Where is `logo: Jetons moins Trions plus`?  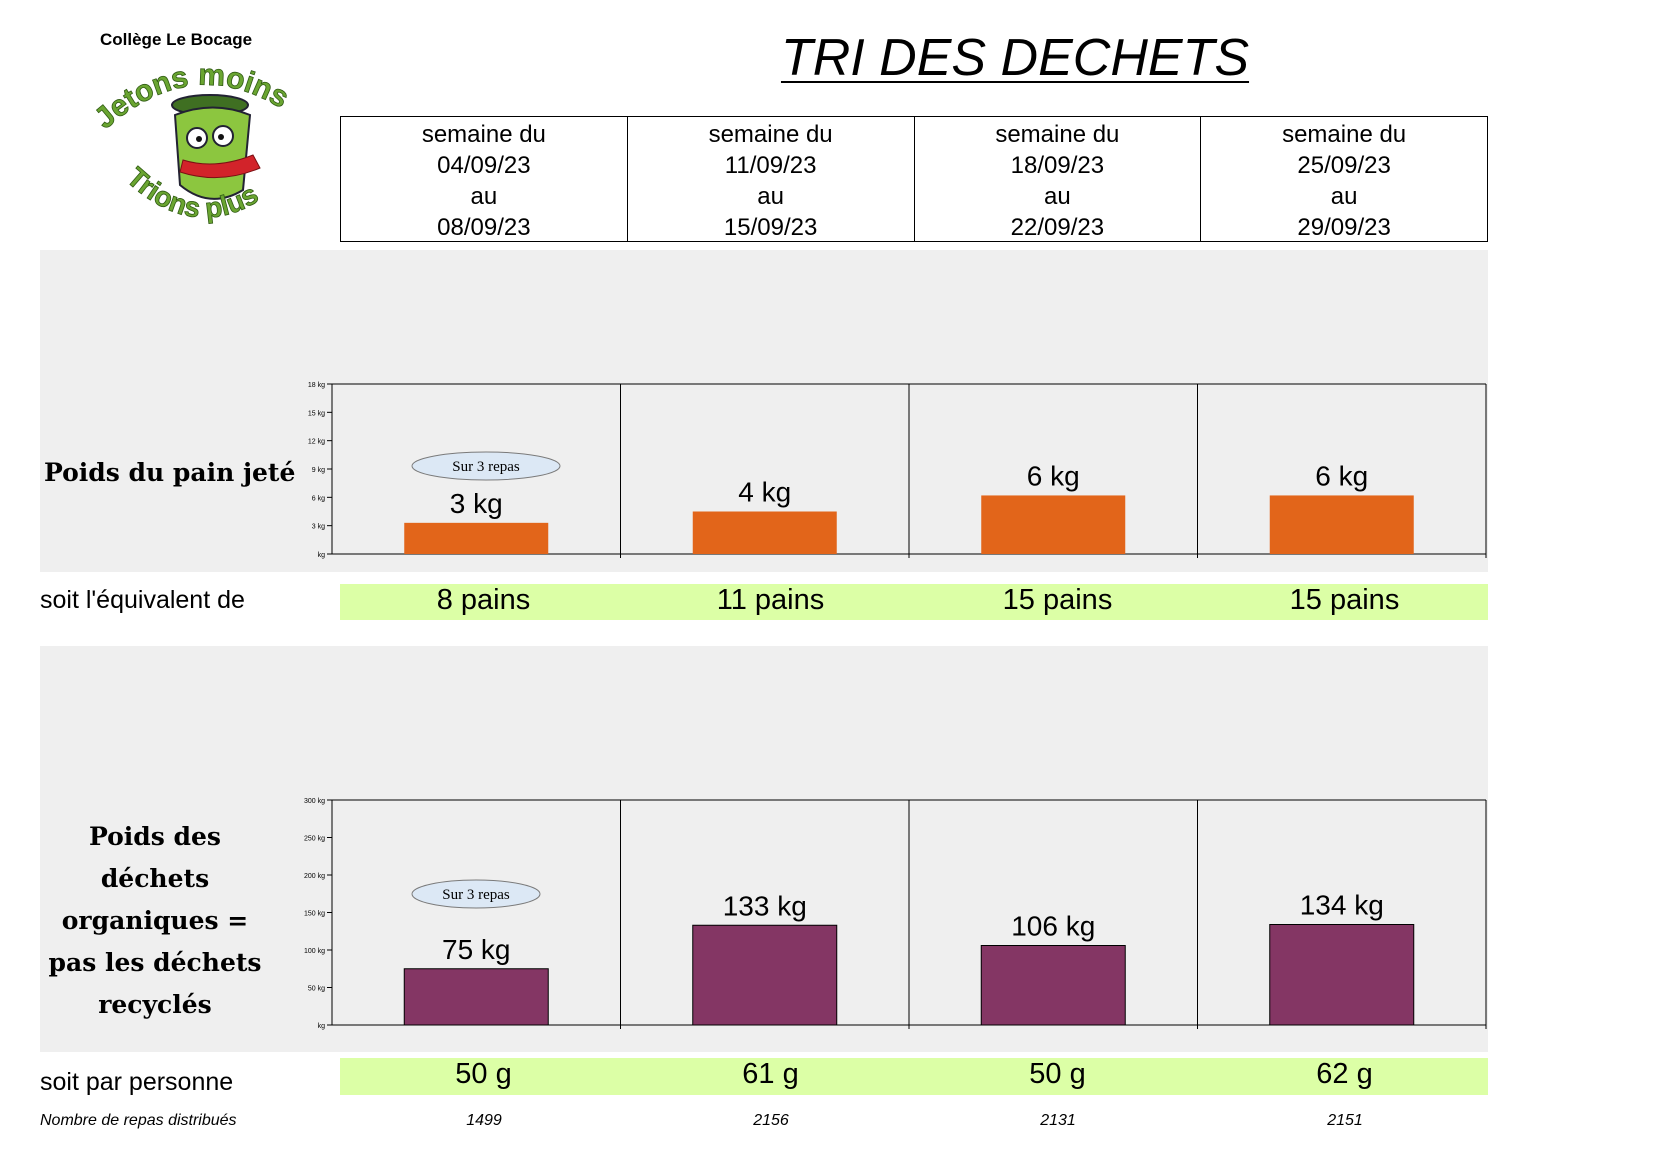 logo: Jetons moins Trions plus is located at coordinates (195, 142).